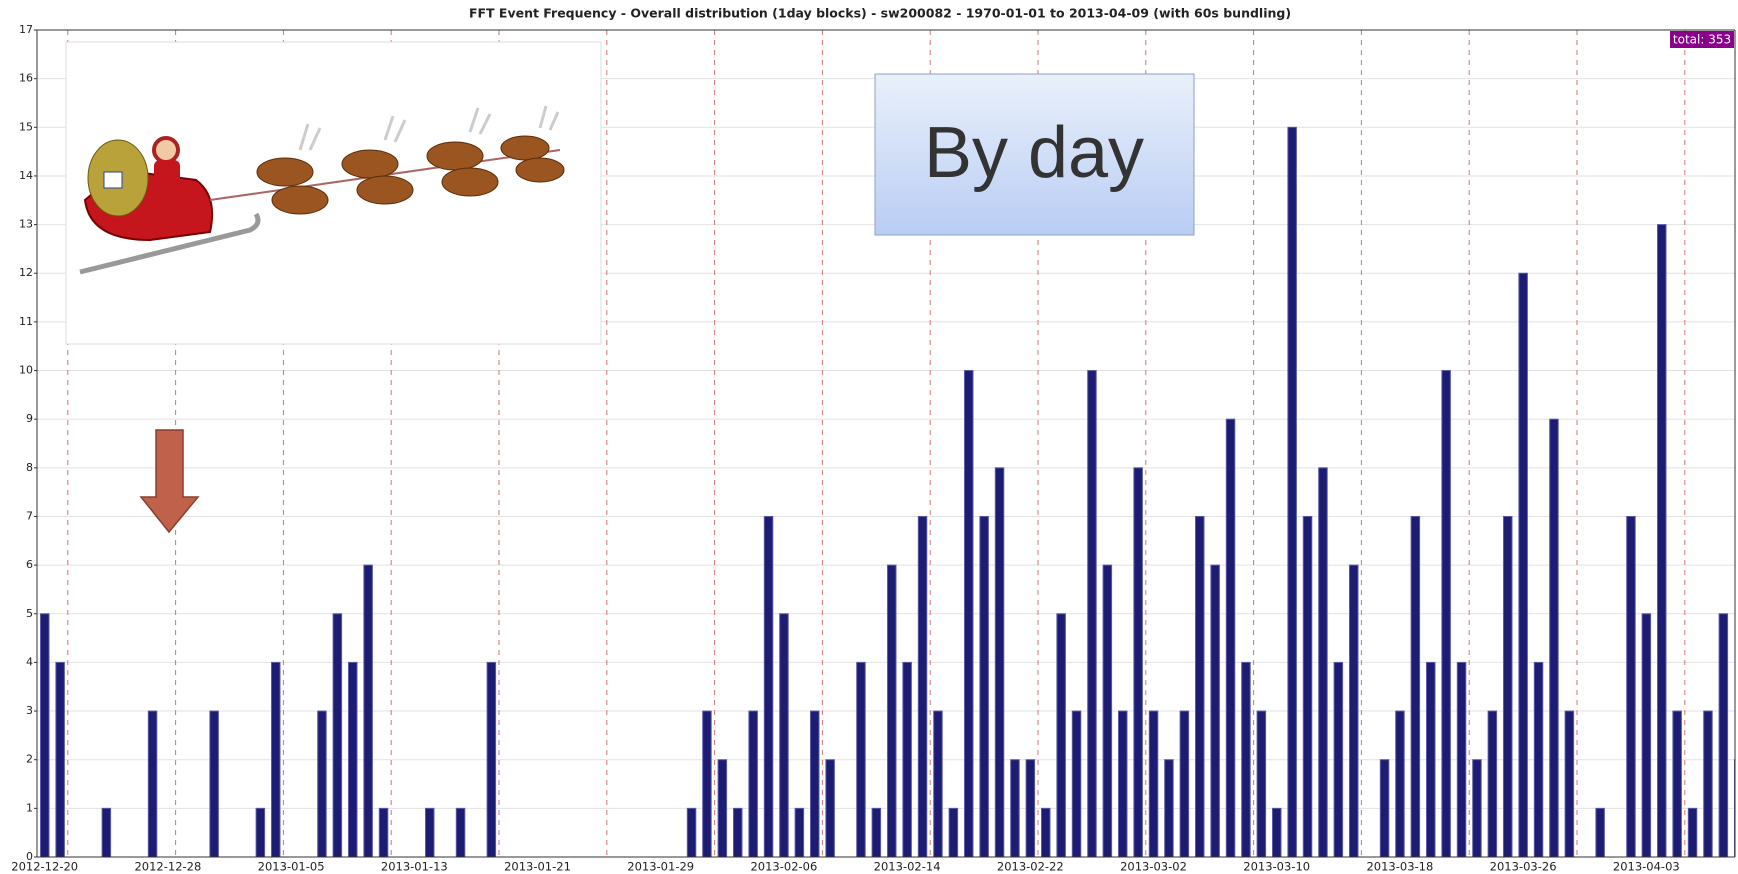 The width and height of the screenshot is (1738, 874). What do you see at coordinates (1153, 867) in the screenshot?
I see `x-tick-label: 2013-03-02` at bounding box center [1153, 867].